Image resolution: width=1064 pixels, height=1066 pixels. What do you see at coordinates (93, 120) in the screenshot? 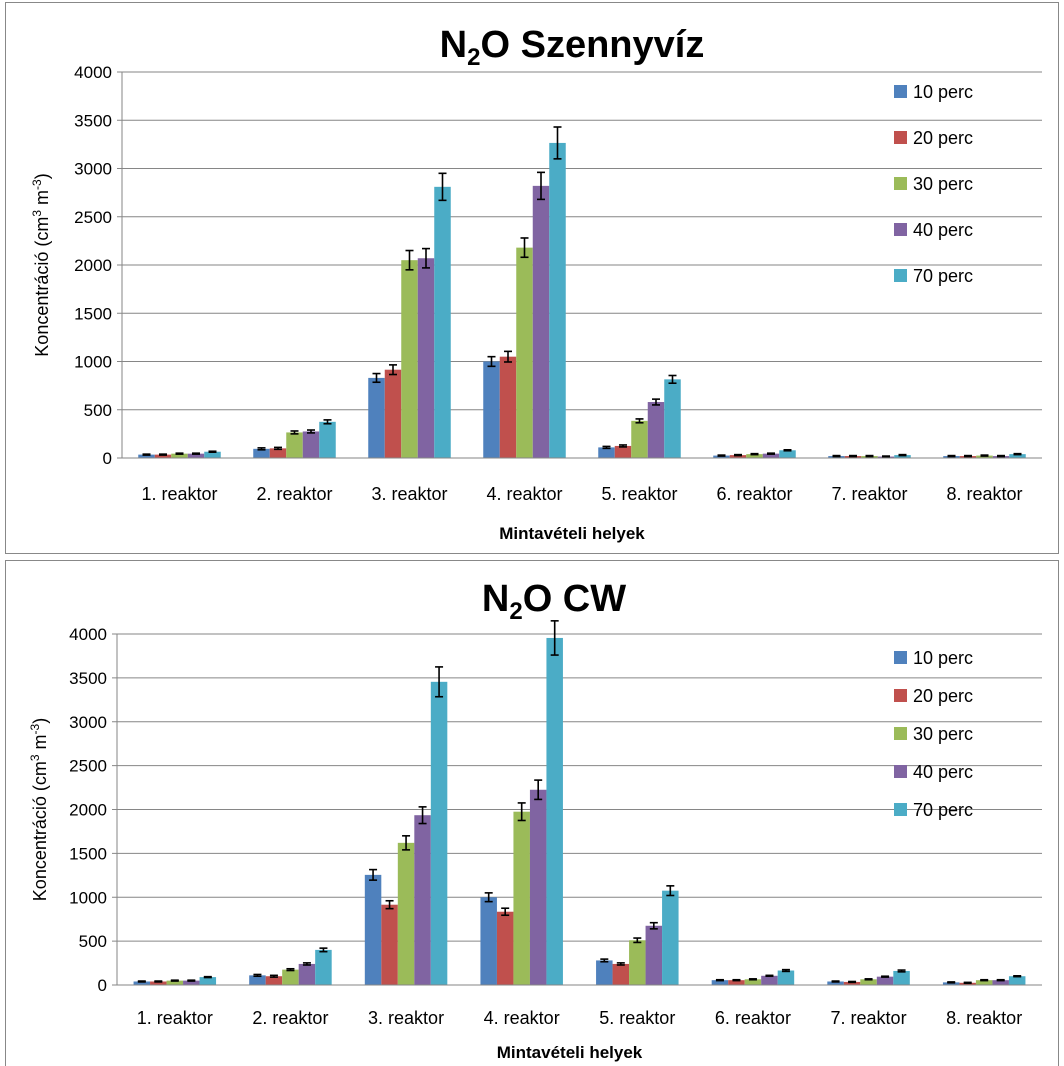
I see `chart1-ytick-label: 3500` at bounding box center [93, 120].